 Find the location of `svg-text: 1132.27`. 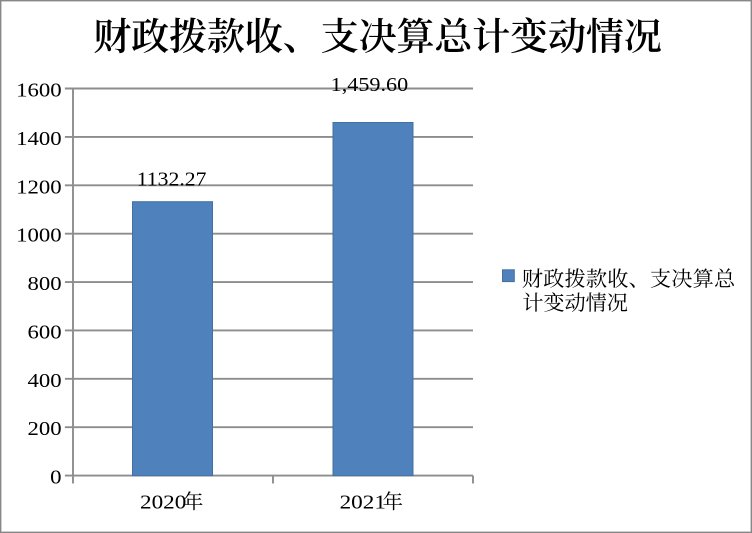

svg-text: 1132.27 is located at coordinates (172, 180).